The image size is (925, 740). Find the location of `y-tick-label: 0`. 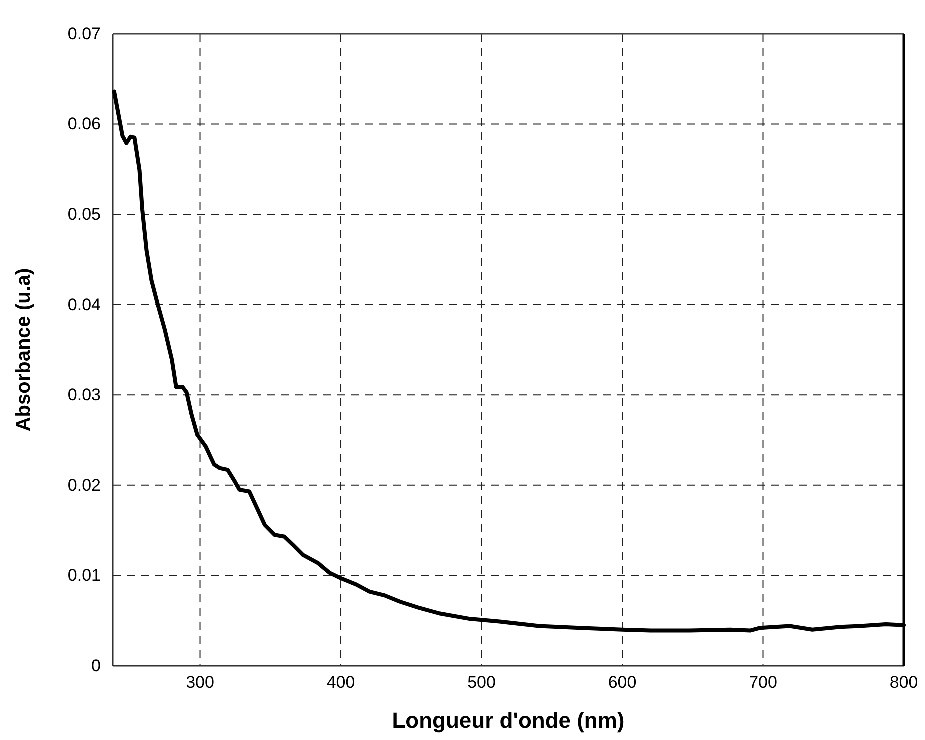

y-tick-label: 0 is located at coordinates (96, 666).